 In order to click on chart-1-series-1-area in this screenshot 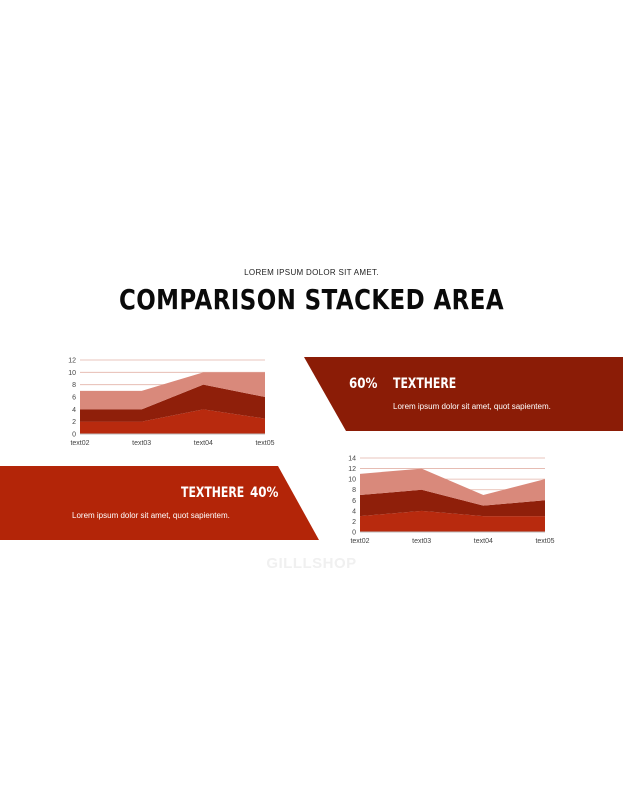, I will do `click(172, 421)`.